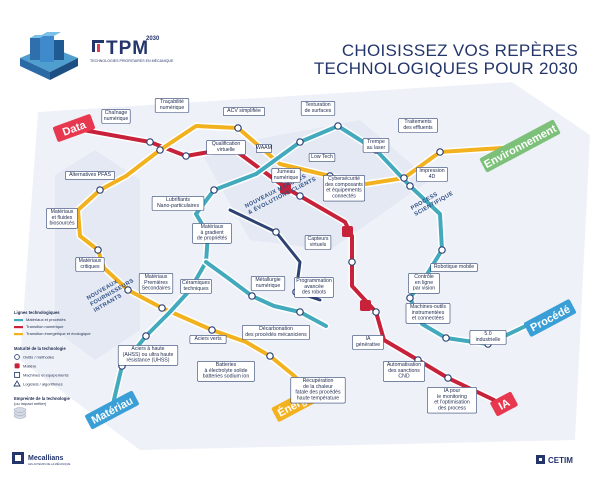 The height and width of the screenshot is (488, 600). I want to click on station-label-text: Robotique mobile, so click(454, 267).